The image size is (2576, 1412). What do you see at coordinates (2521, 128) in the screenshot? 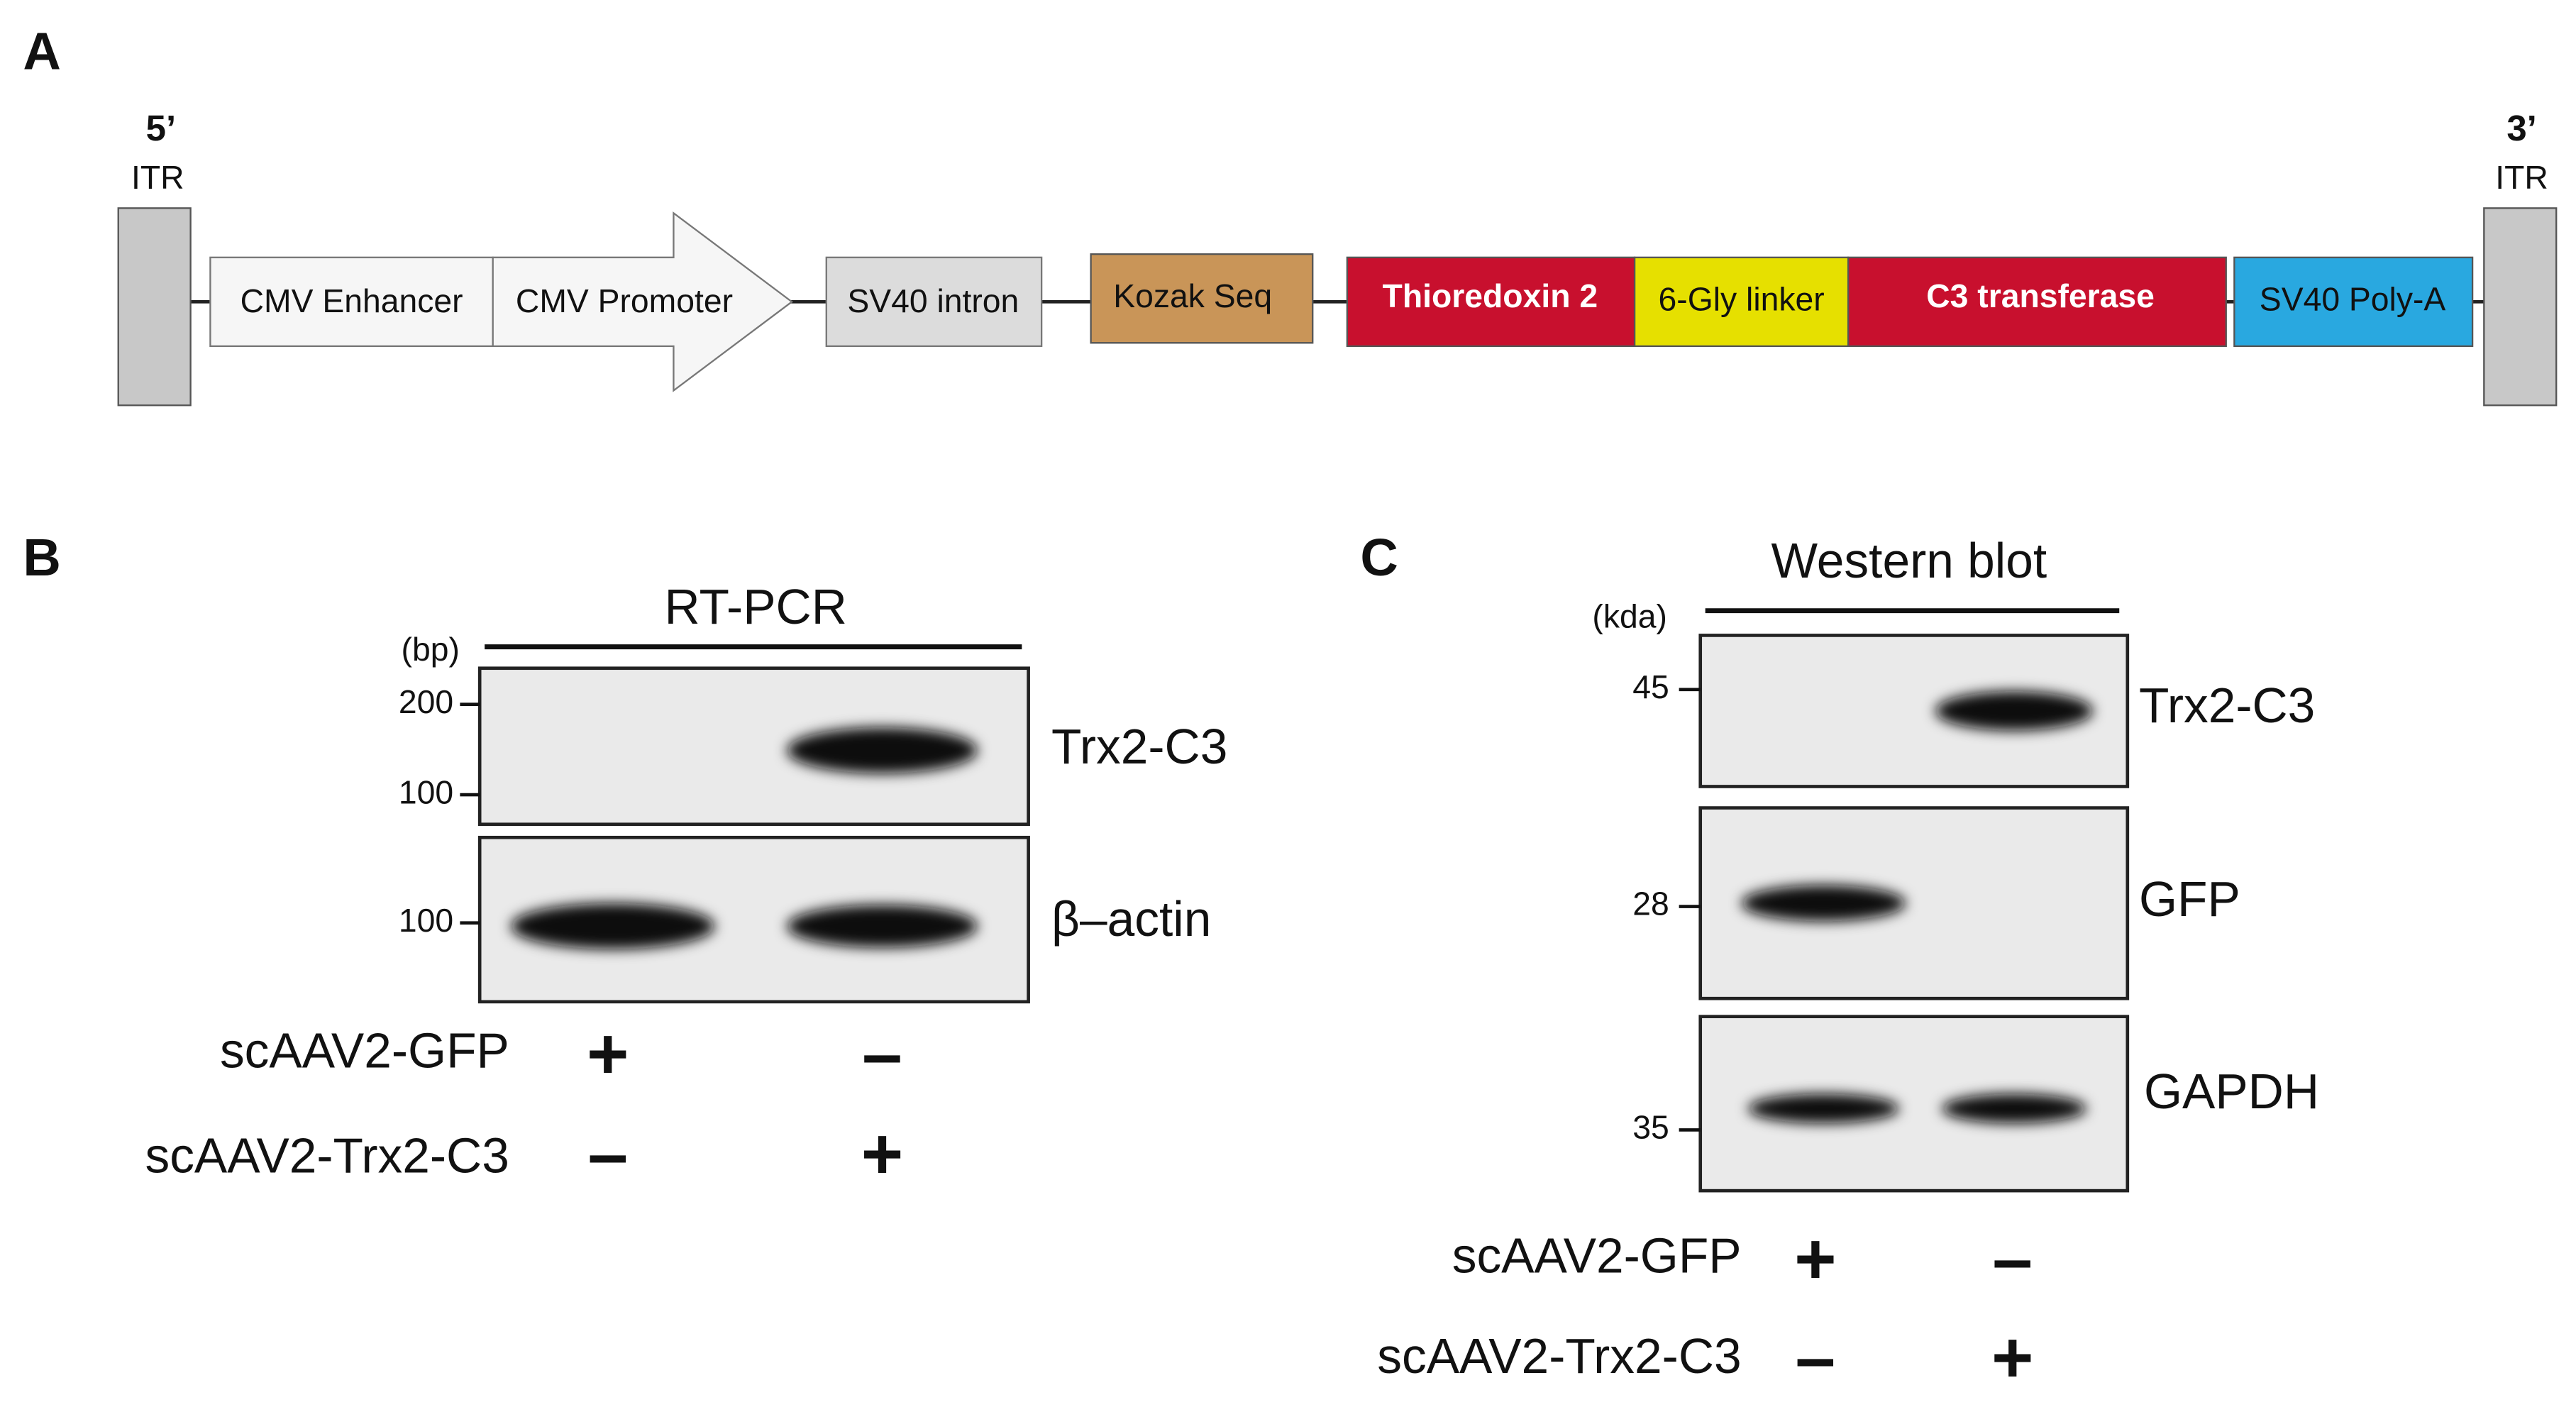
I see `end-label: 3’` at bounding box center [2521, 128].